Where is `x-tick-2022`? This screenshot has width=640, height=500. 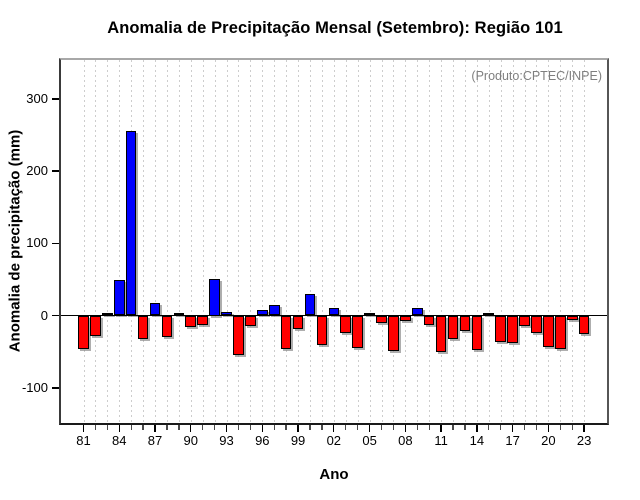 x-tick-2022 is located at coordinates (572, 427).